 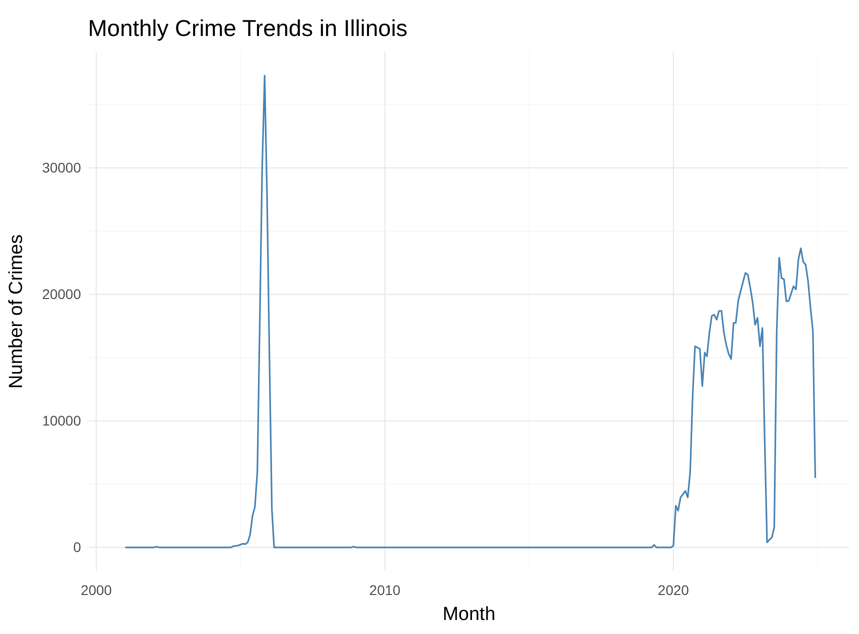 I want to click on y-axis-title: Number of Crimes, so click(x=16, y=311).